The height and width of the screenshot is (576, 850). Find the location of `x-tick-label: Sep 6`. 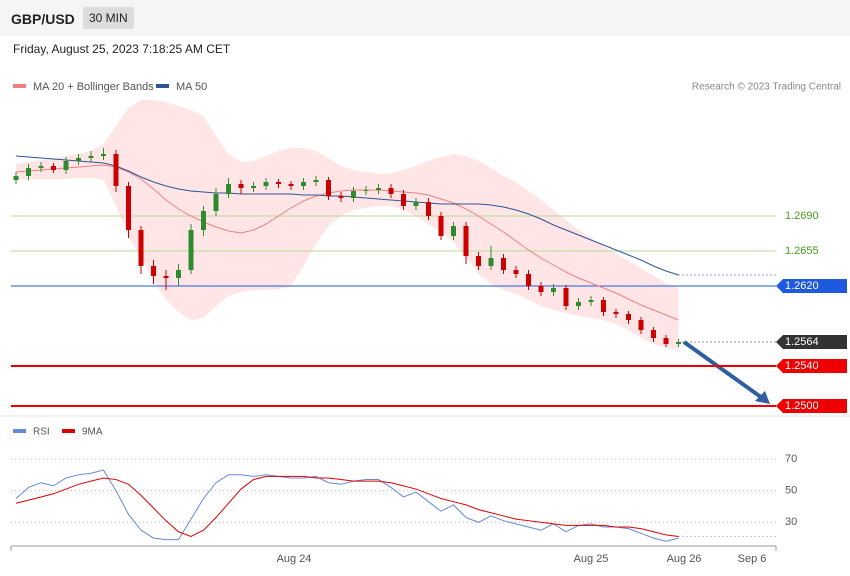

x-tick-label: Sep 6 is located at coordinates (752, 559).